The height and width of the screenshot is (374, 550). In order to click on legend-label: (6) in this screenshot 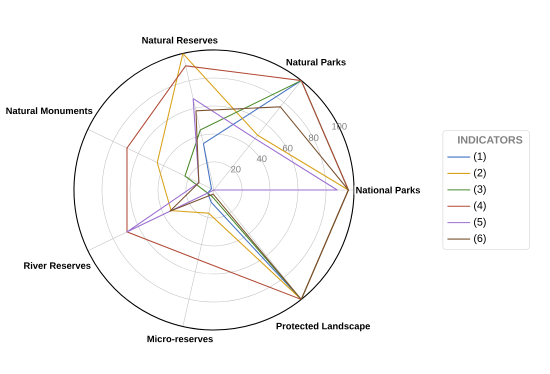, I will do `click(480, 239)`.